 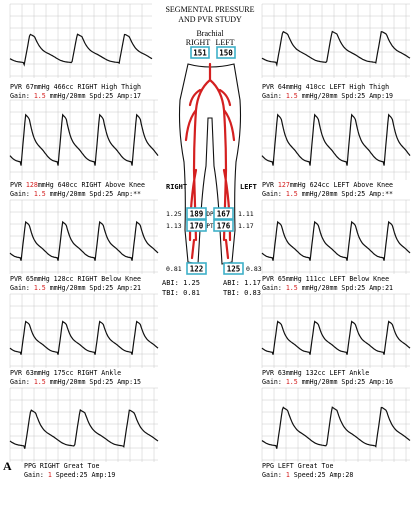 I want to click on panel-left-high-thigh, so click(x=336, y=40).